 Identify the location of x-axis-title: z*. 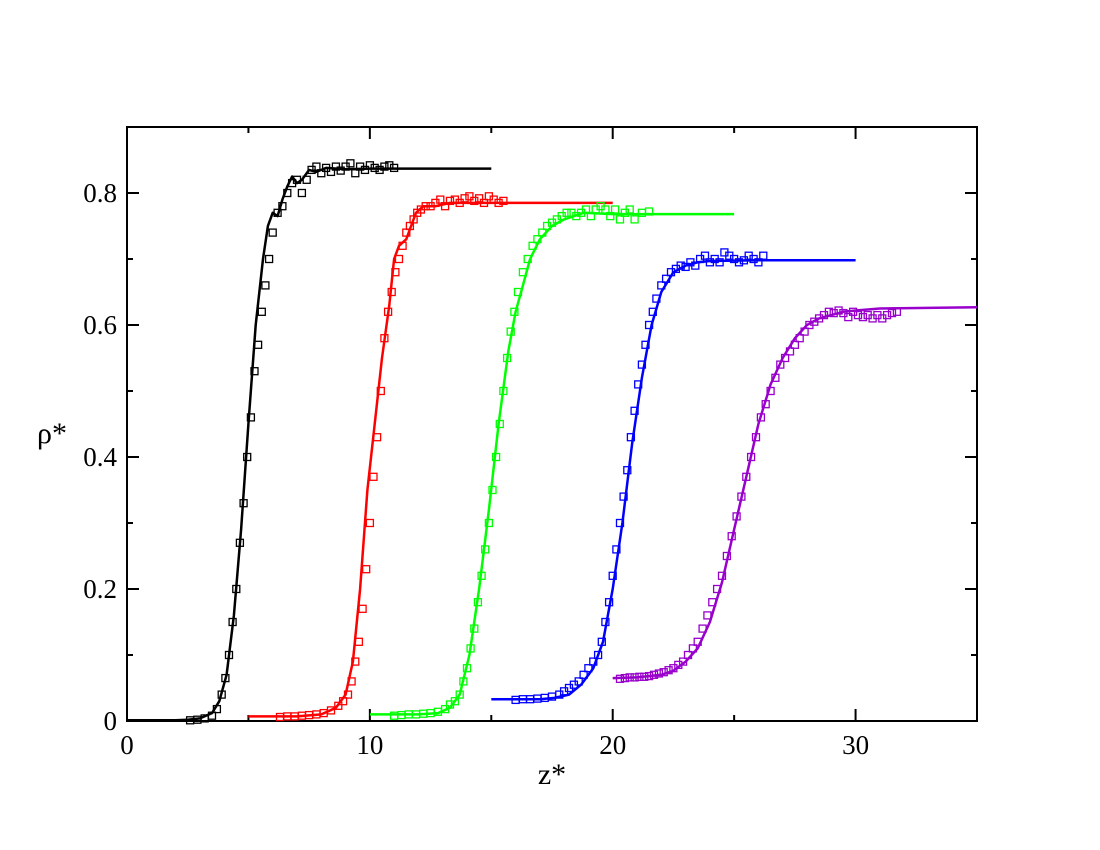
(552, 774).